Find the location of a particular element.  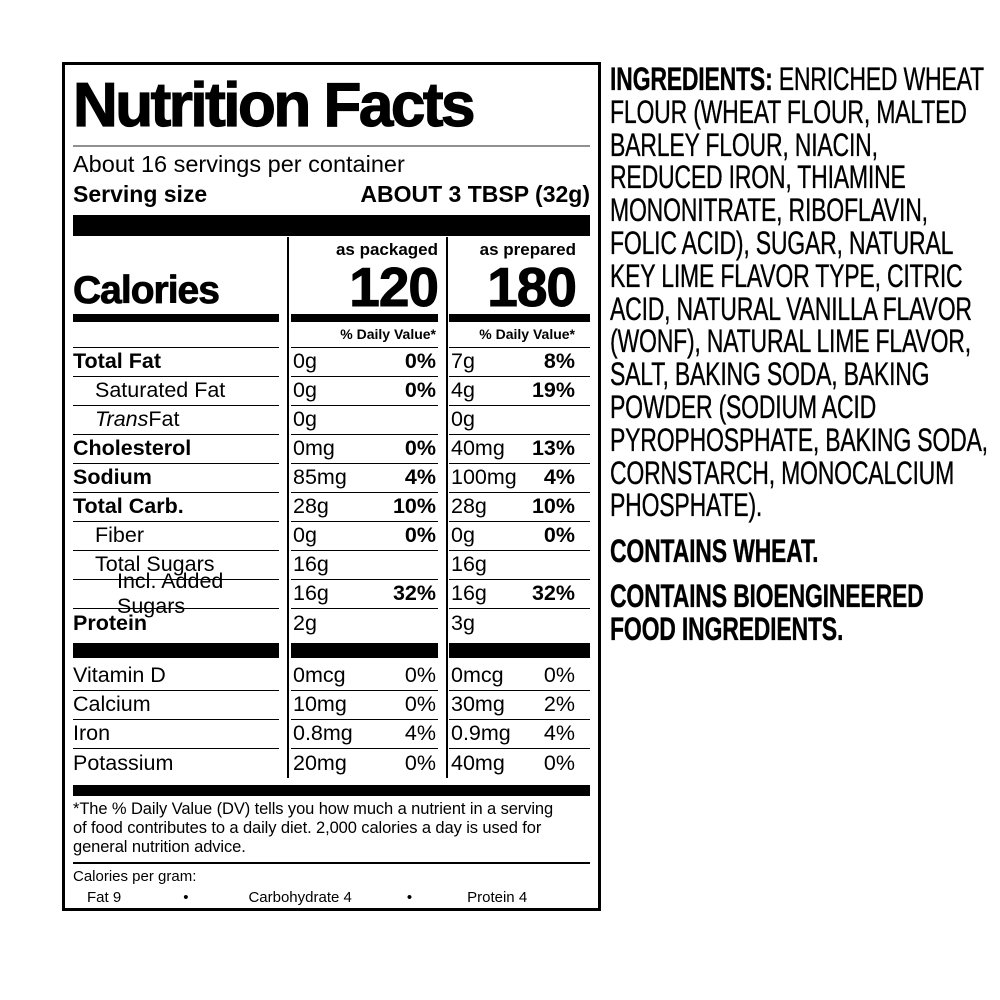

calories-header-cell: Calories is located at coordinates (176, 279).